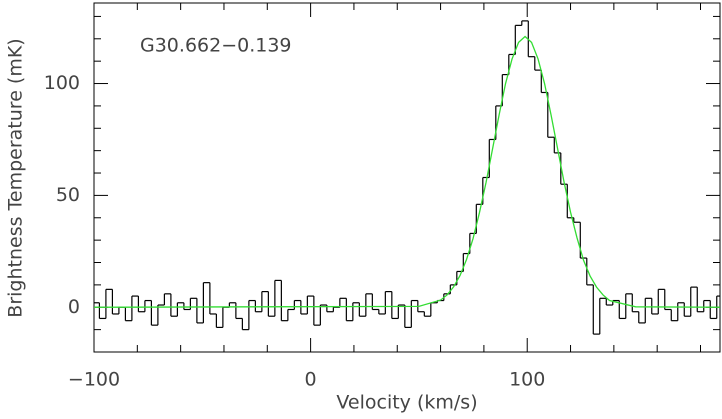 This screenshot has height=419, width=722. What do you see at coordinates (16, 177) in the screenshot?
I see `y-axis-title: Brightness Temperature (mK)` at bounding box center [16, 177].